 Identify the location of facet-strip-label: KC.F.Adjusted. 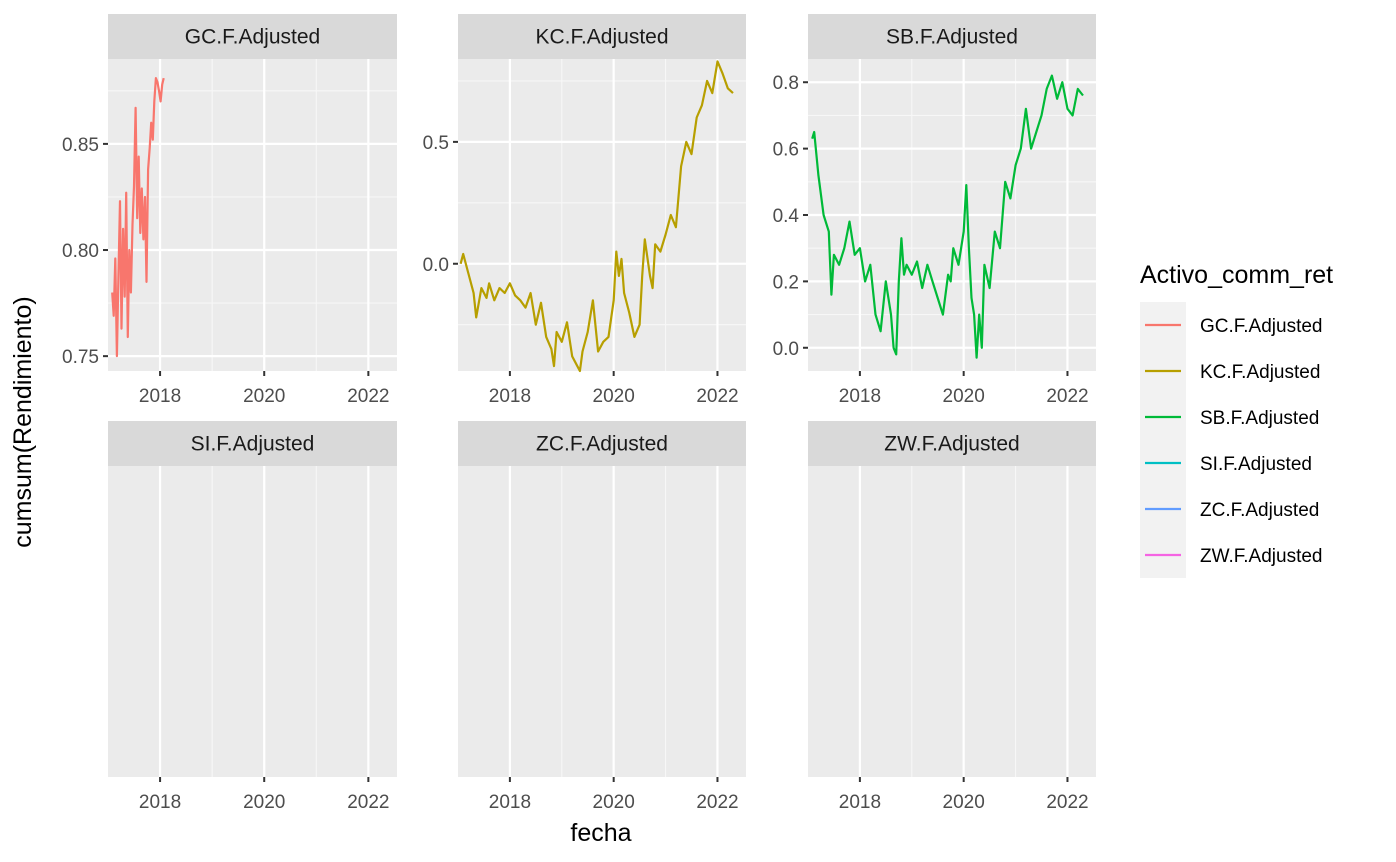
(601, 37).